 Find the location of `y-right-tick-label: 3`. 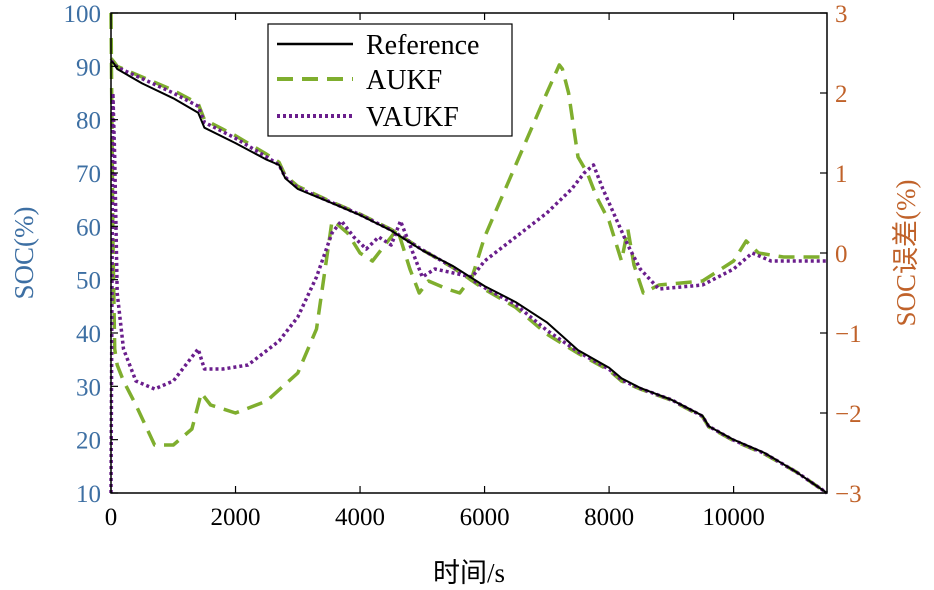

y-right-tick-label: 3 is located at coordinates (841, 14).